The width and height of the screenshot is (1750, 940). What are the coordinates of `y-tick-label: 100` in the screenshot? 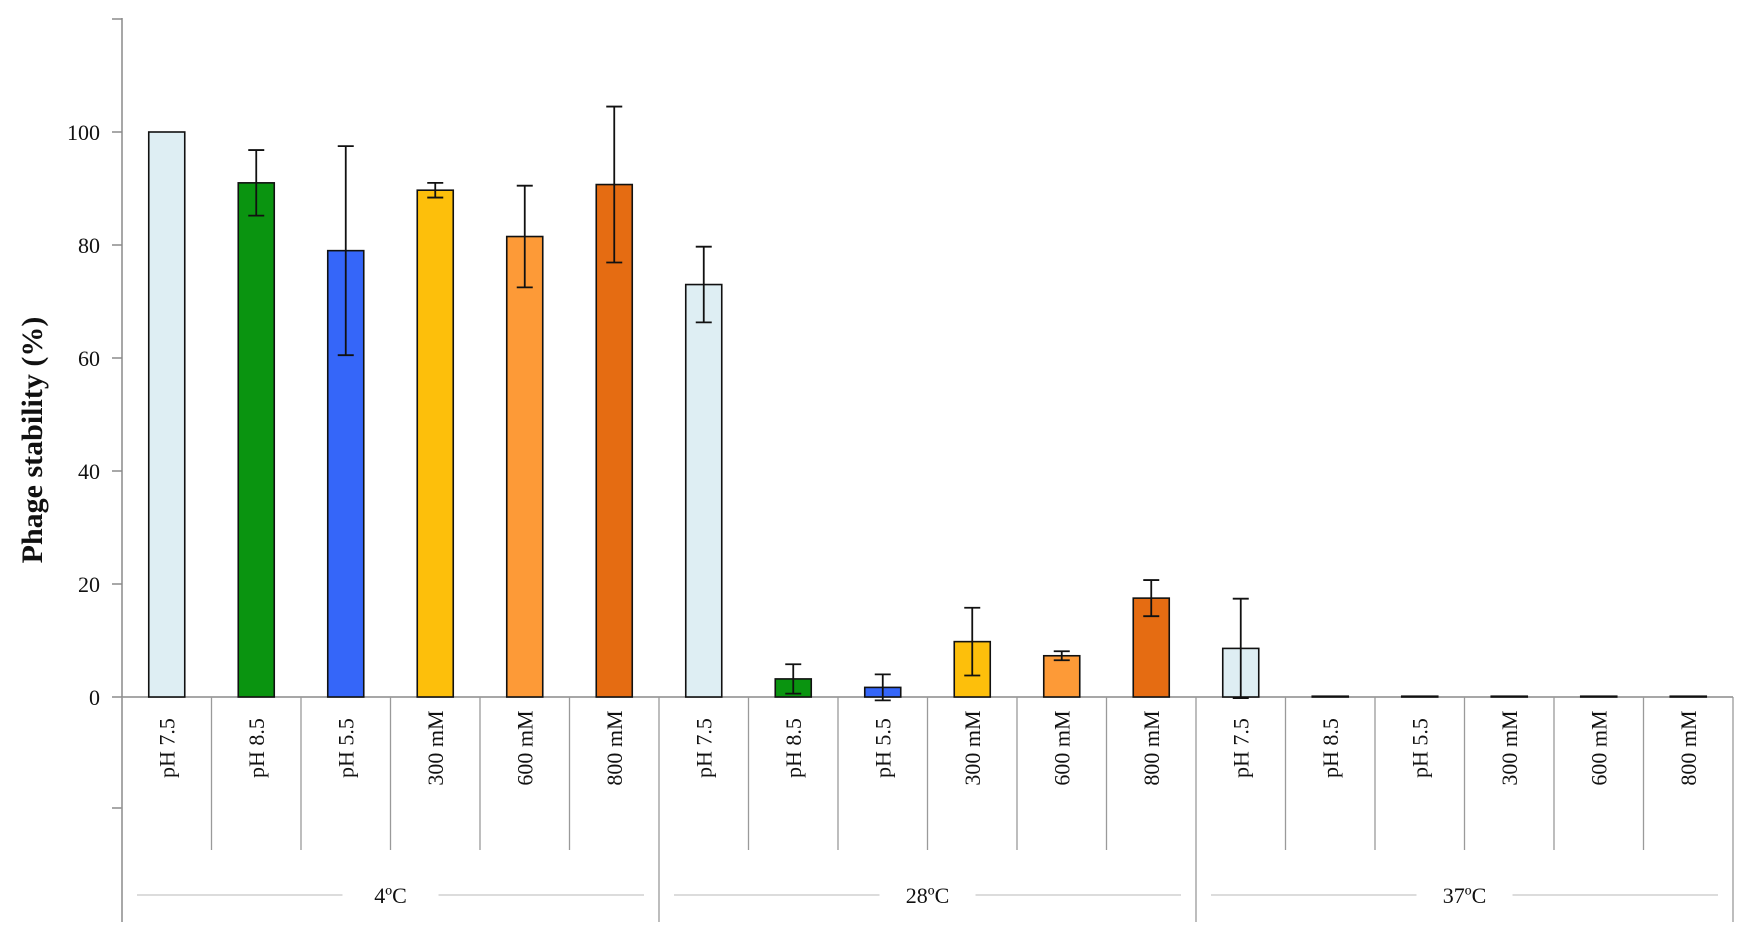 It's located at (83, 132).